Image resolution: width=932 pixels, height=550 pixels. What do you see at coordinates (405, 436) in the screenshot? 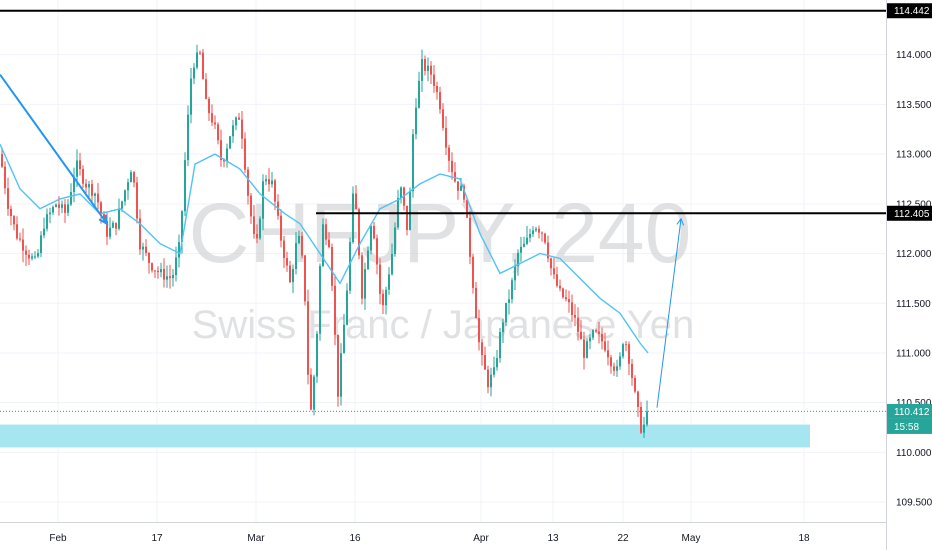
I see `support-zone-layer` at bounding box center [405, 436].